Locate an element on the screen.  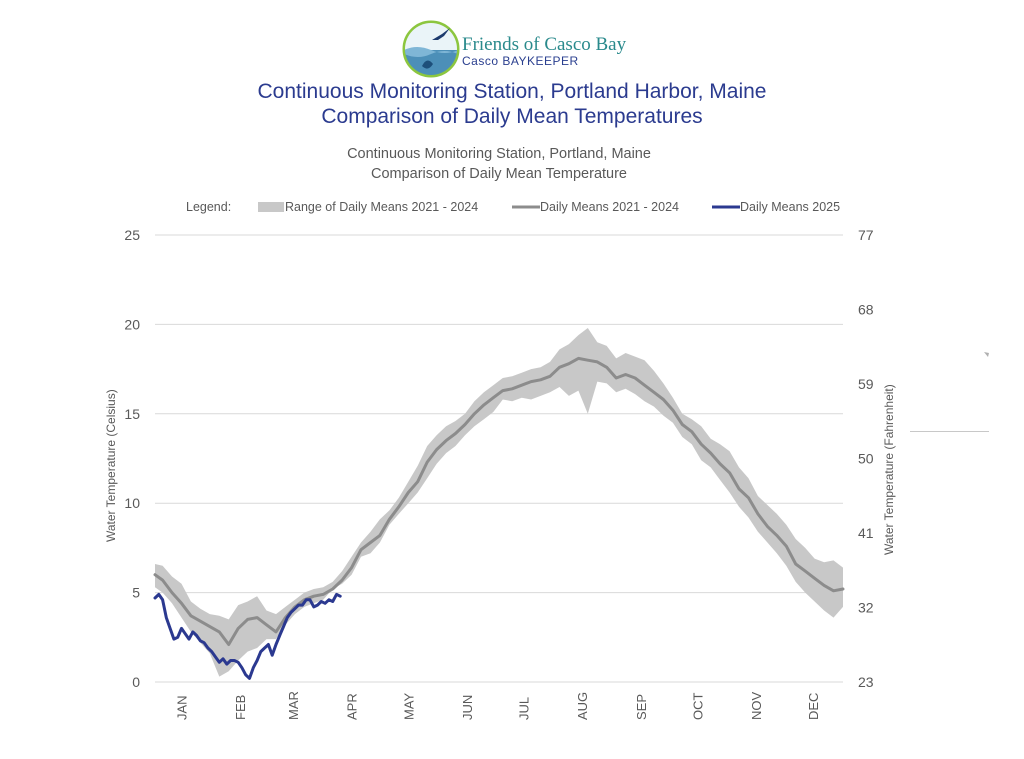
chart-title-line-2: Comparison of Daily Mean Temperature is located at coordinates (498, 174).